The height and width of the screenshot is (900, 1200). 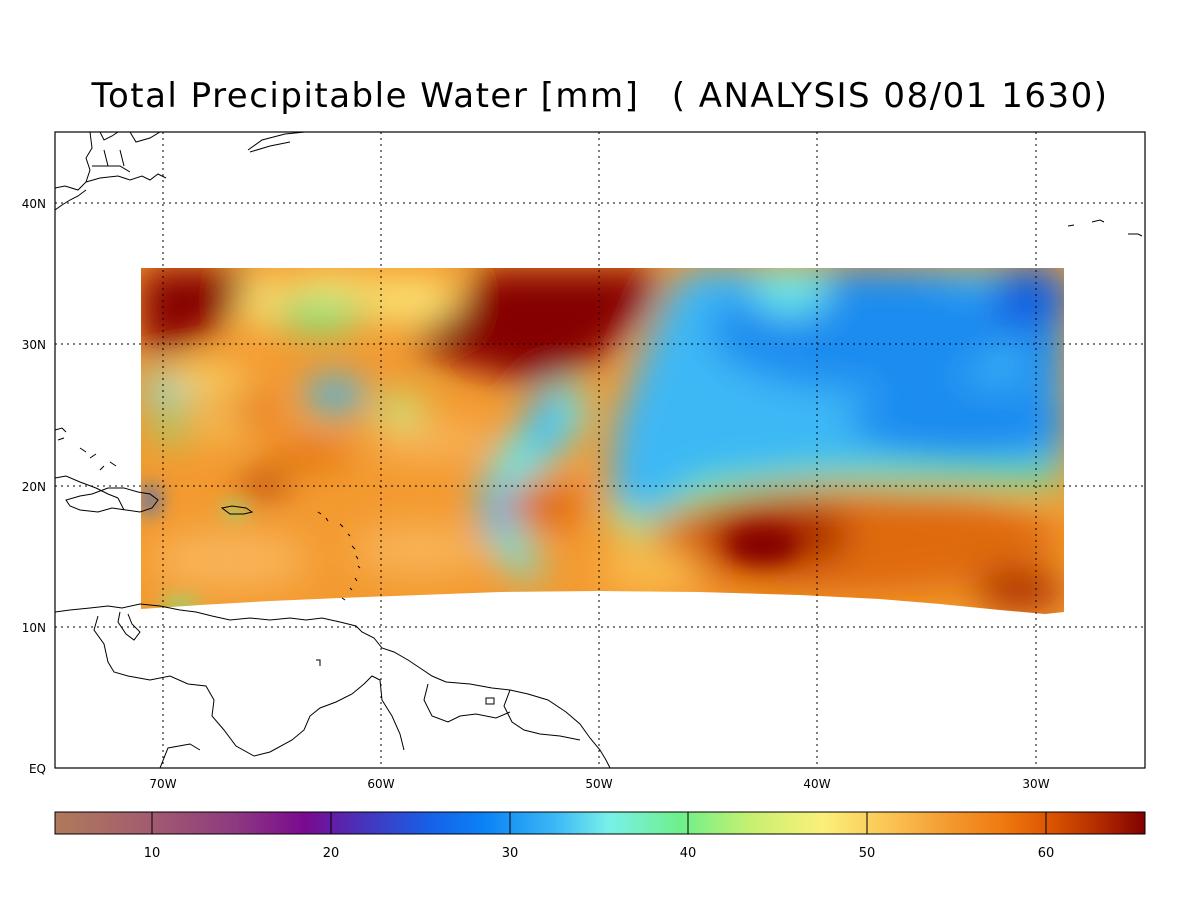 I want to click on colorbar-tick-label: 50, so click(x=867, y=853).